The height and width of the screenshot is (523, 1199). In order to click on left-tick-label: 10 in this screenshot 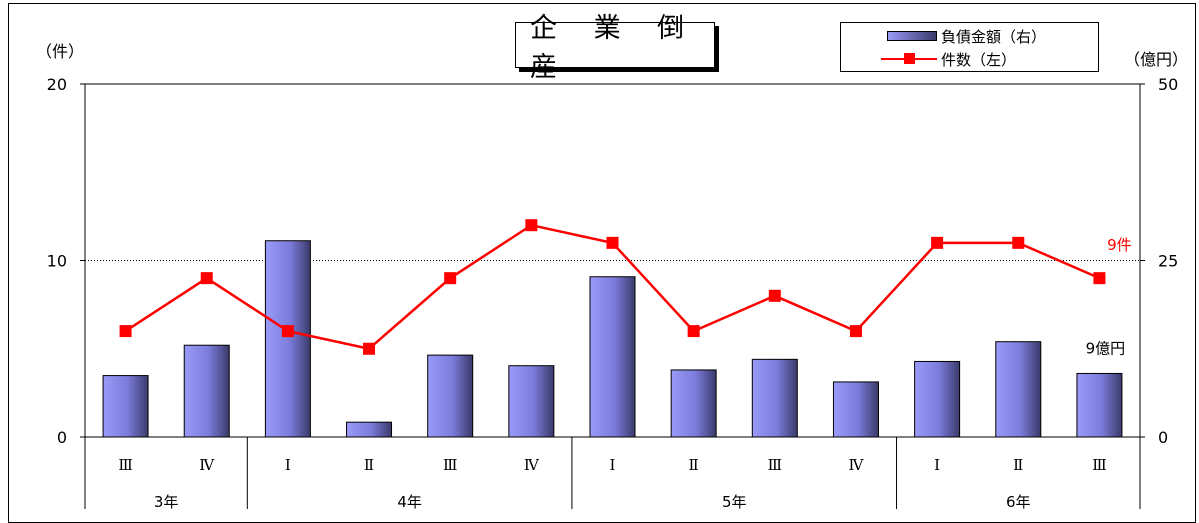, I will do `click(57, 261)`.